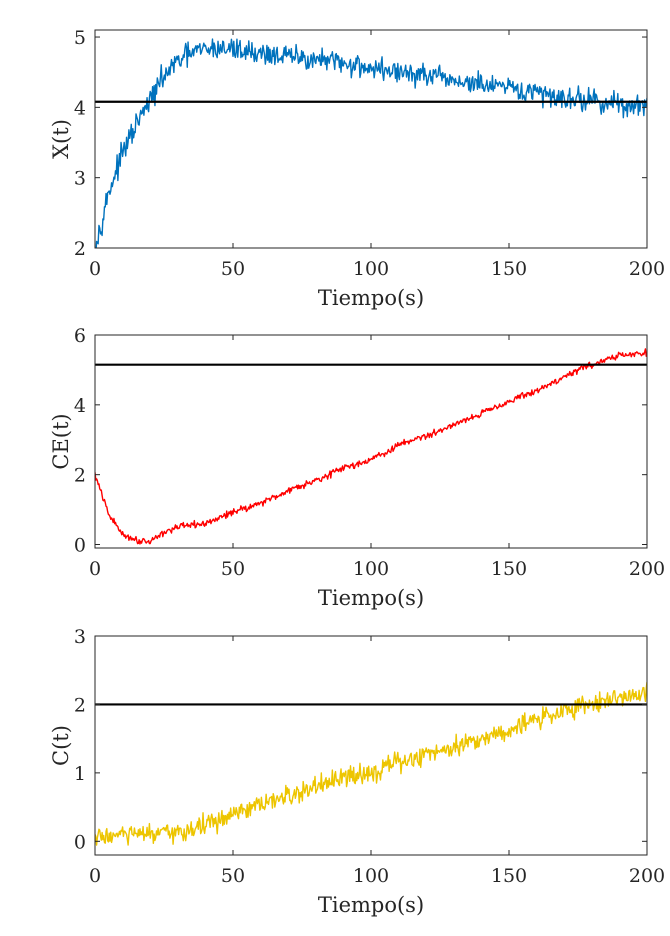 Image resolution: width=670 pixels, height=936 pixels. I want to click on y-axis-label: C(t), so click(61, 745).